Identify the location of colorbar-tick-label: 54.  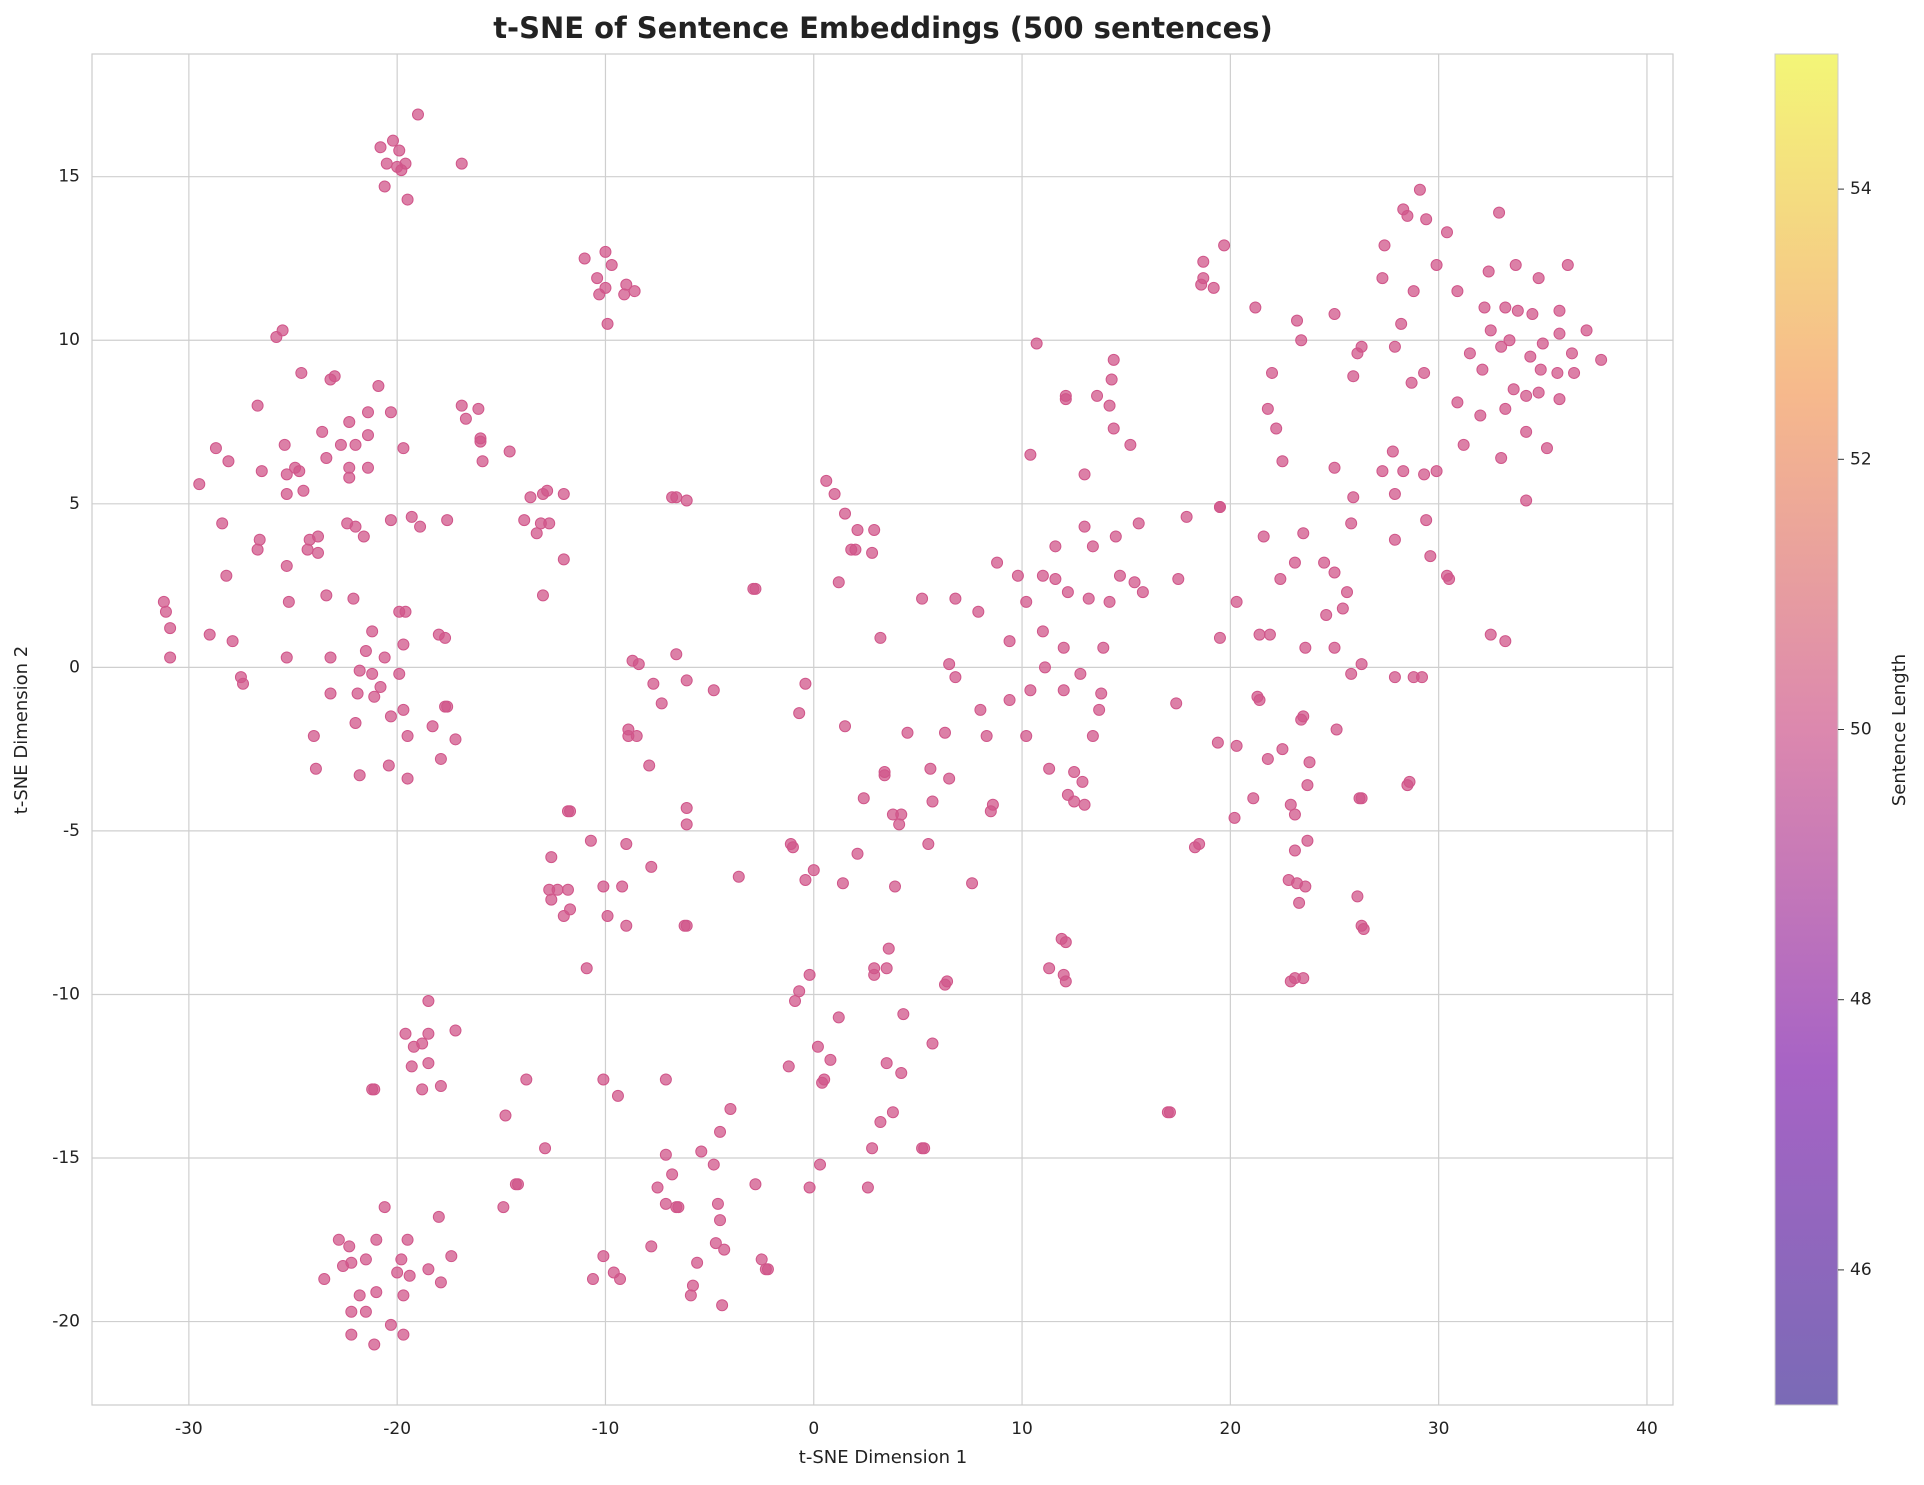
(1861, 189).